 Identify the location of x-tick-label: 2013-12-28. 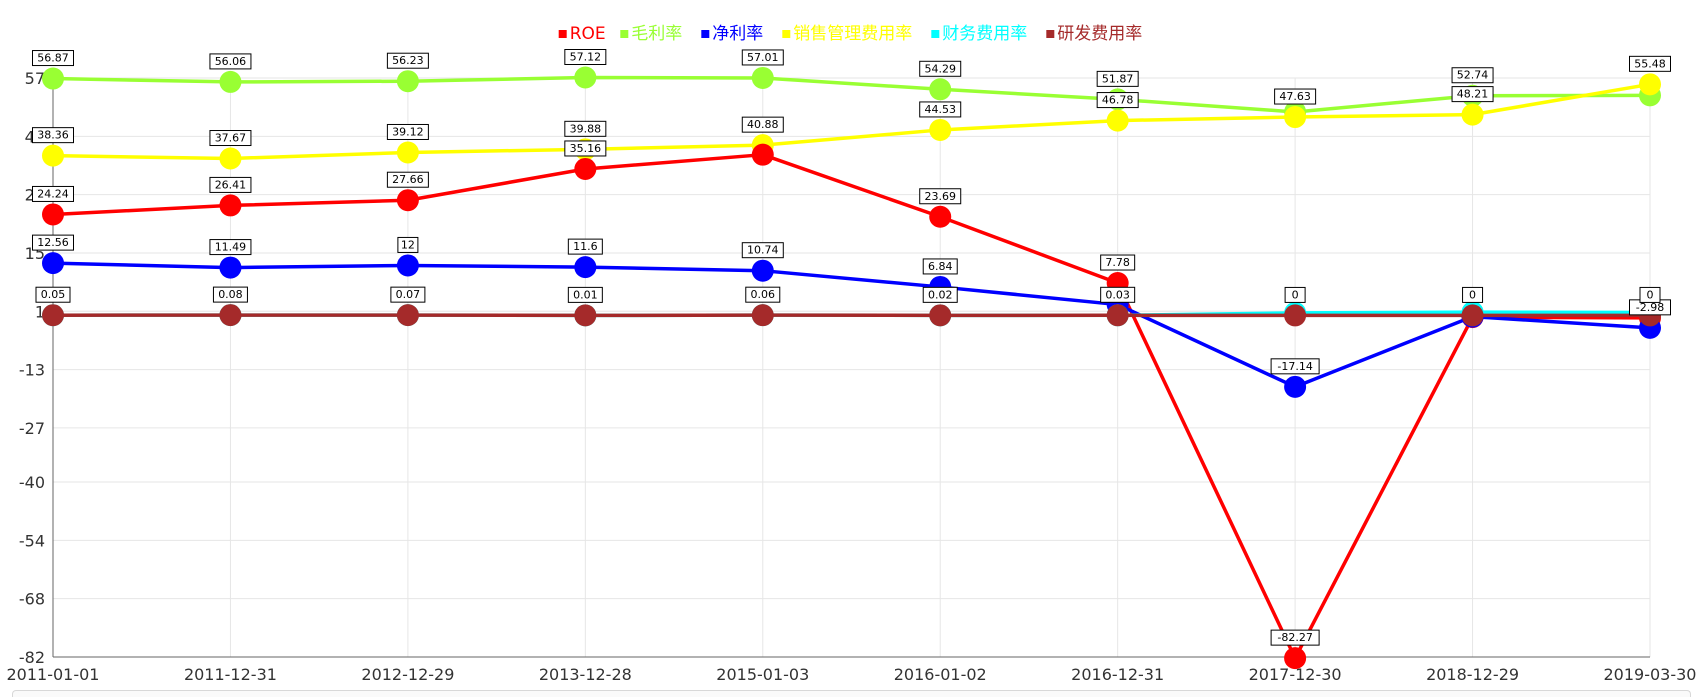
(585, 674).